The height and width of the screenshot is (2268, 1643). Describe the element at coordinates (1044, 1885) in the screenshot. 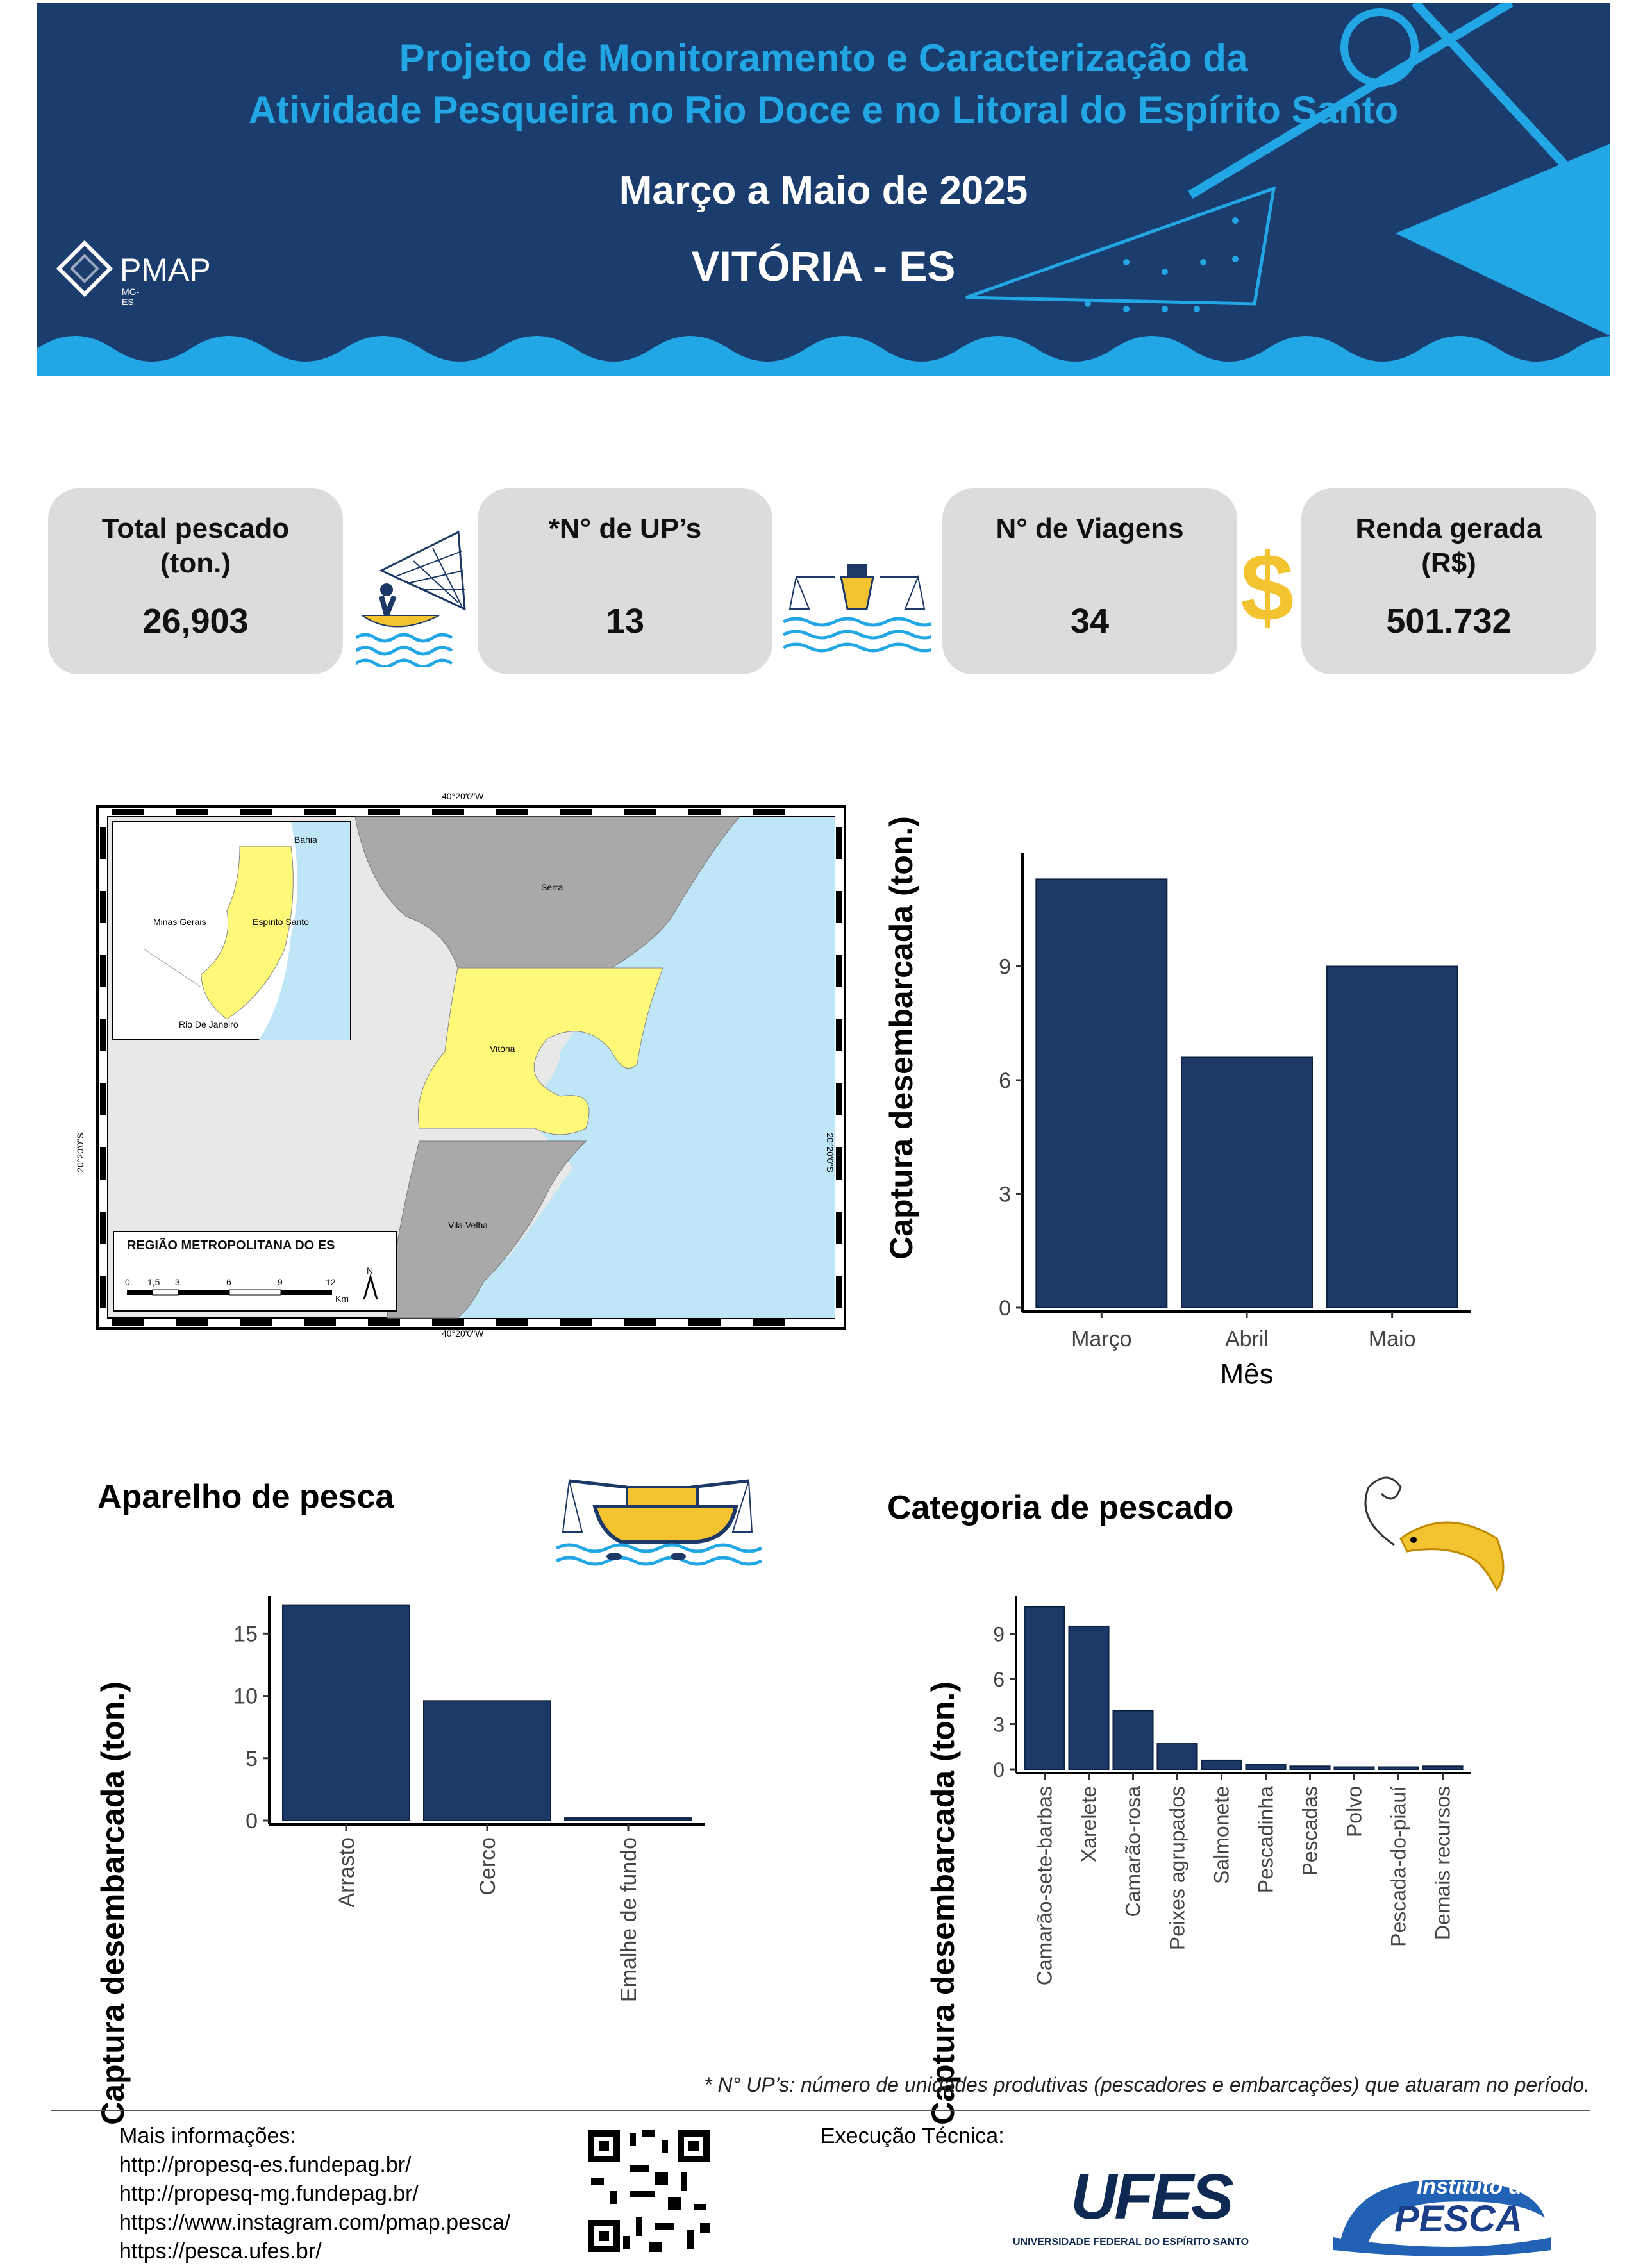

I see `x-tick-label: Camarão-sete-barbas` at that location.